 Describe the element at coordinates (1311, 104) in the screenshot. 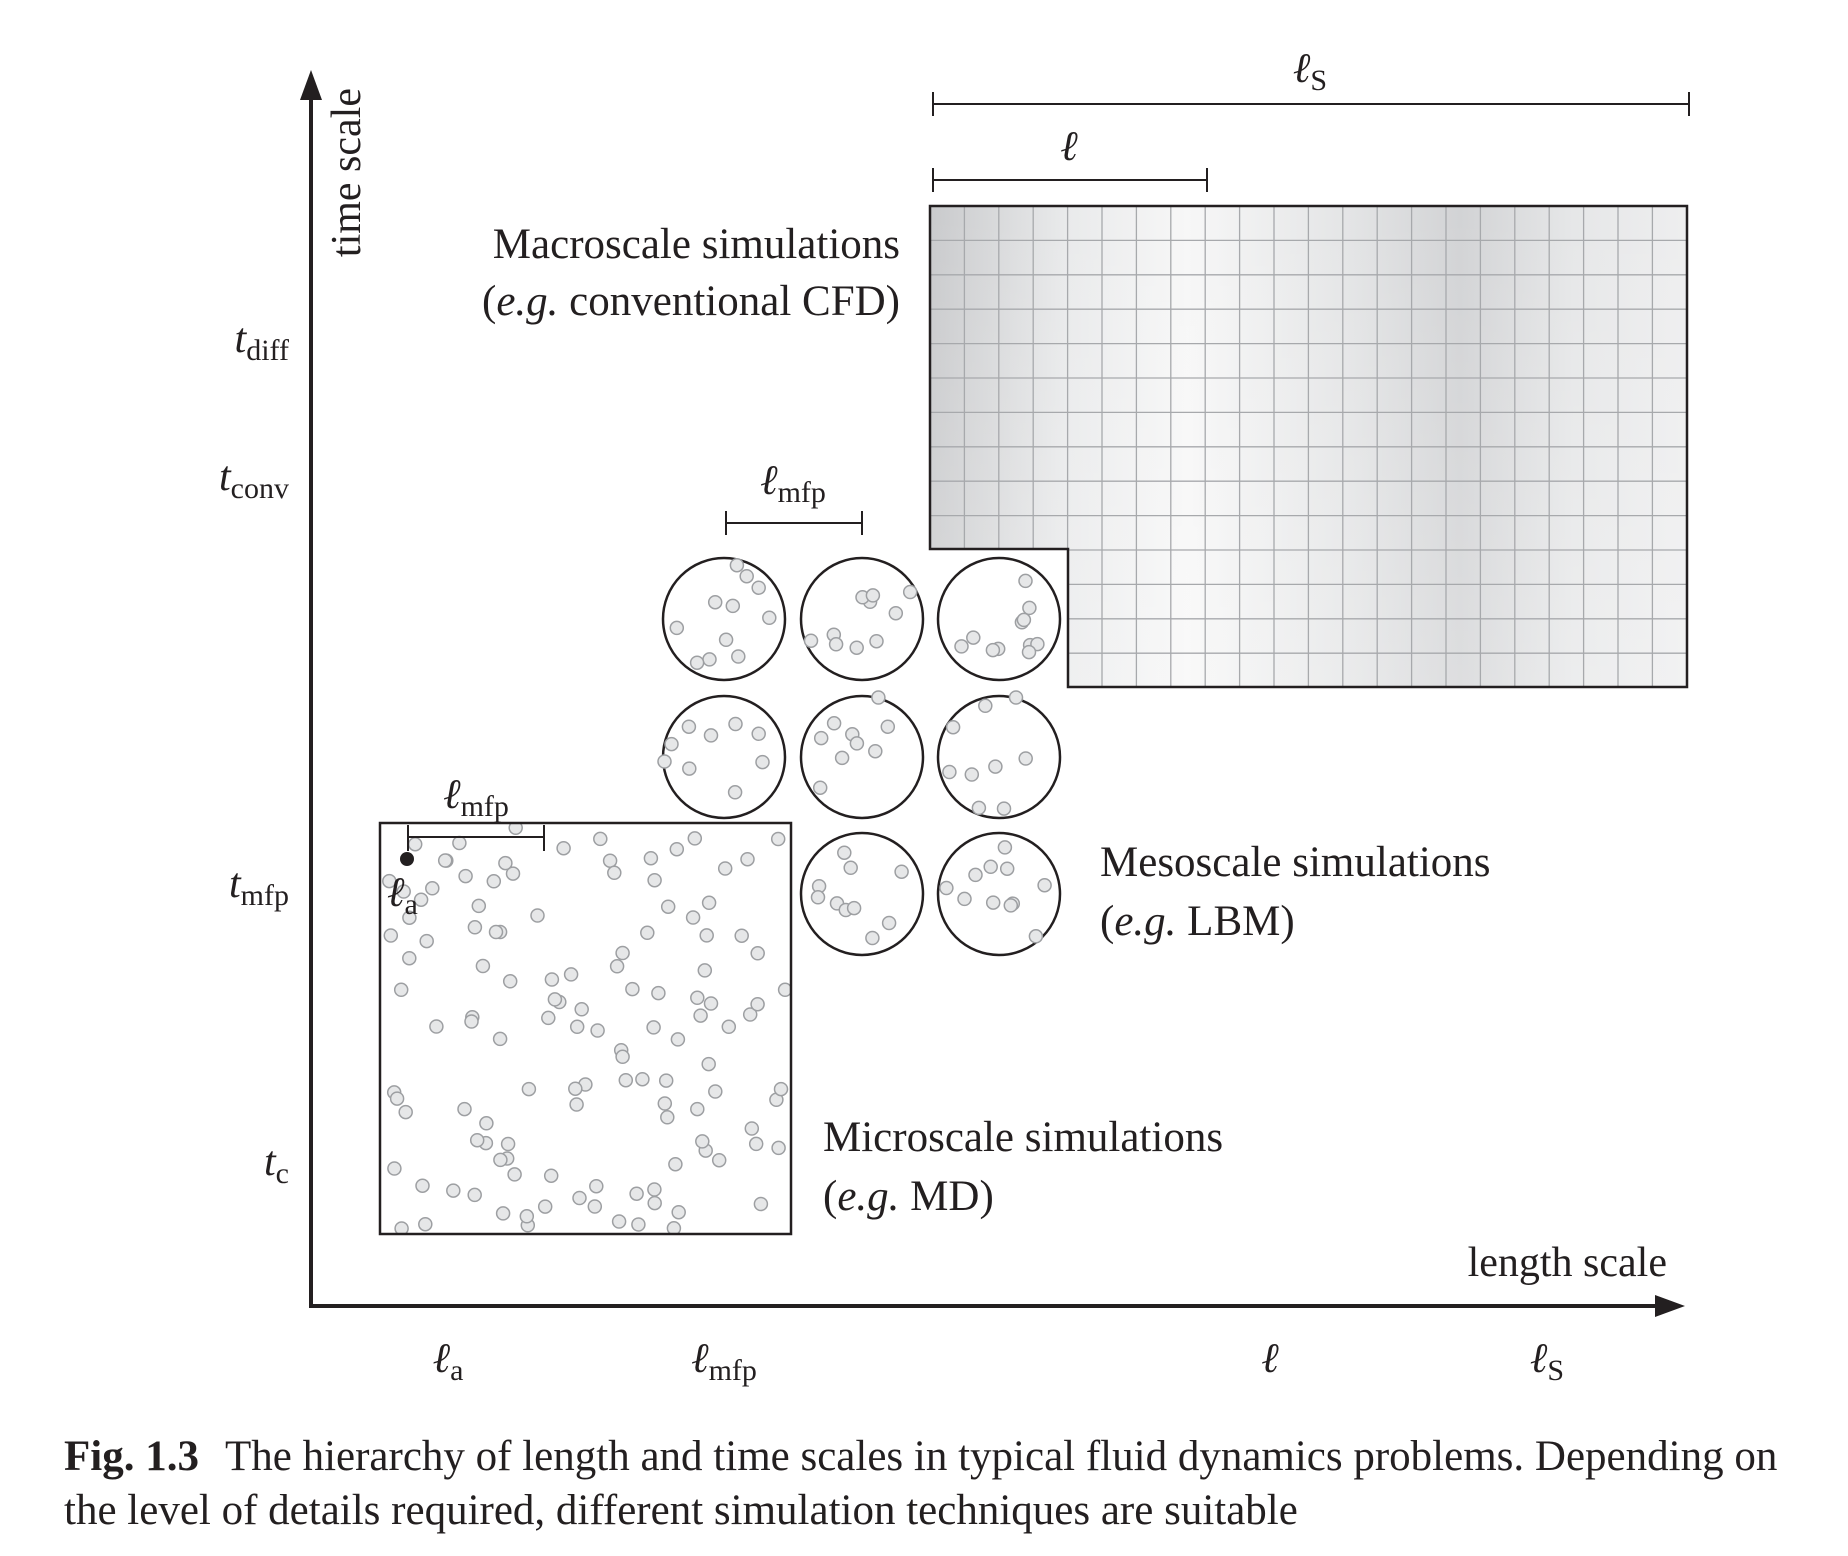

I see `dimension-l-s` at that location.